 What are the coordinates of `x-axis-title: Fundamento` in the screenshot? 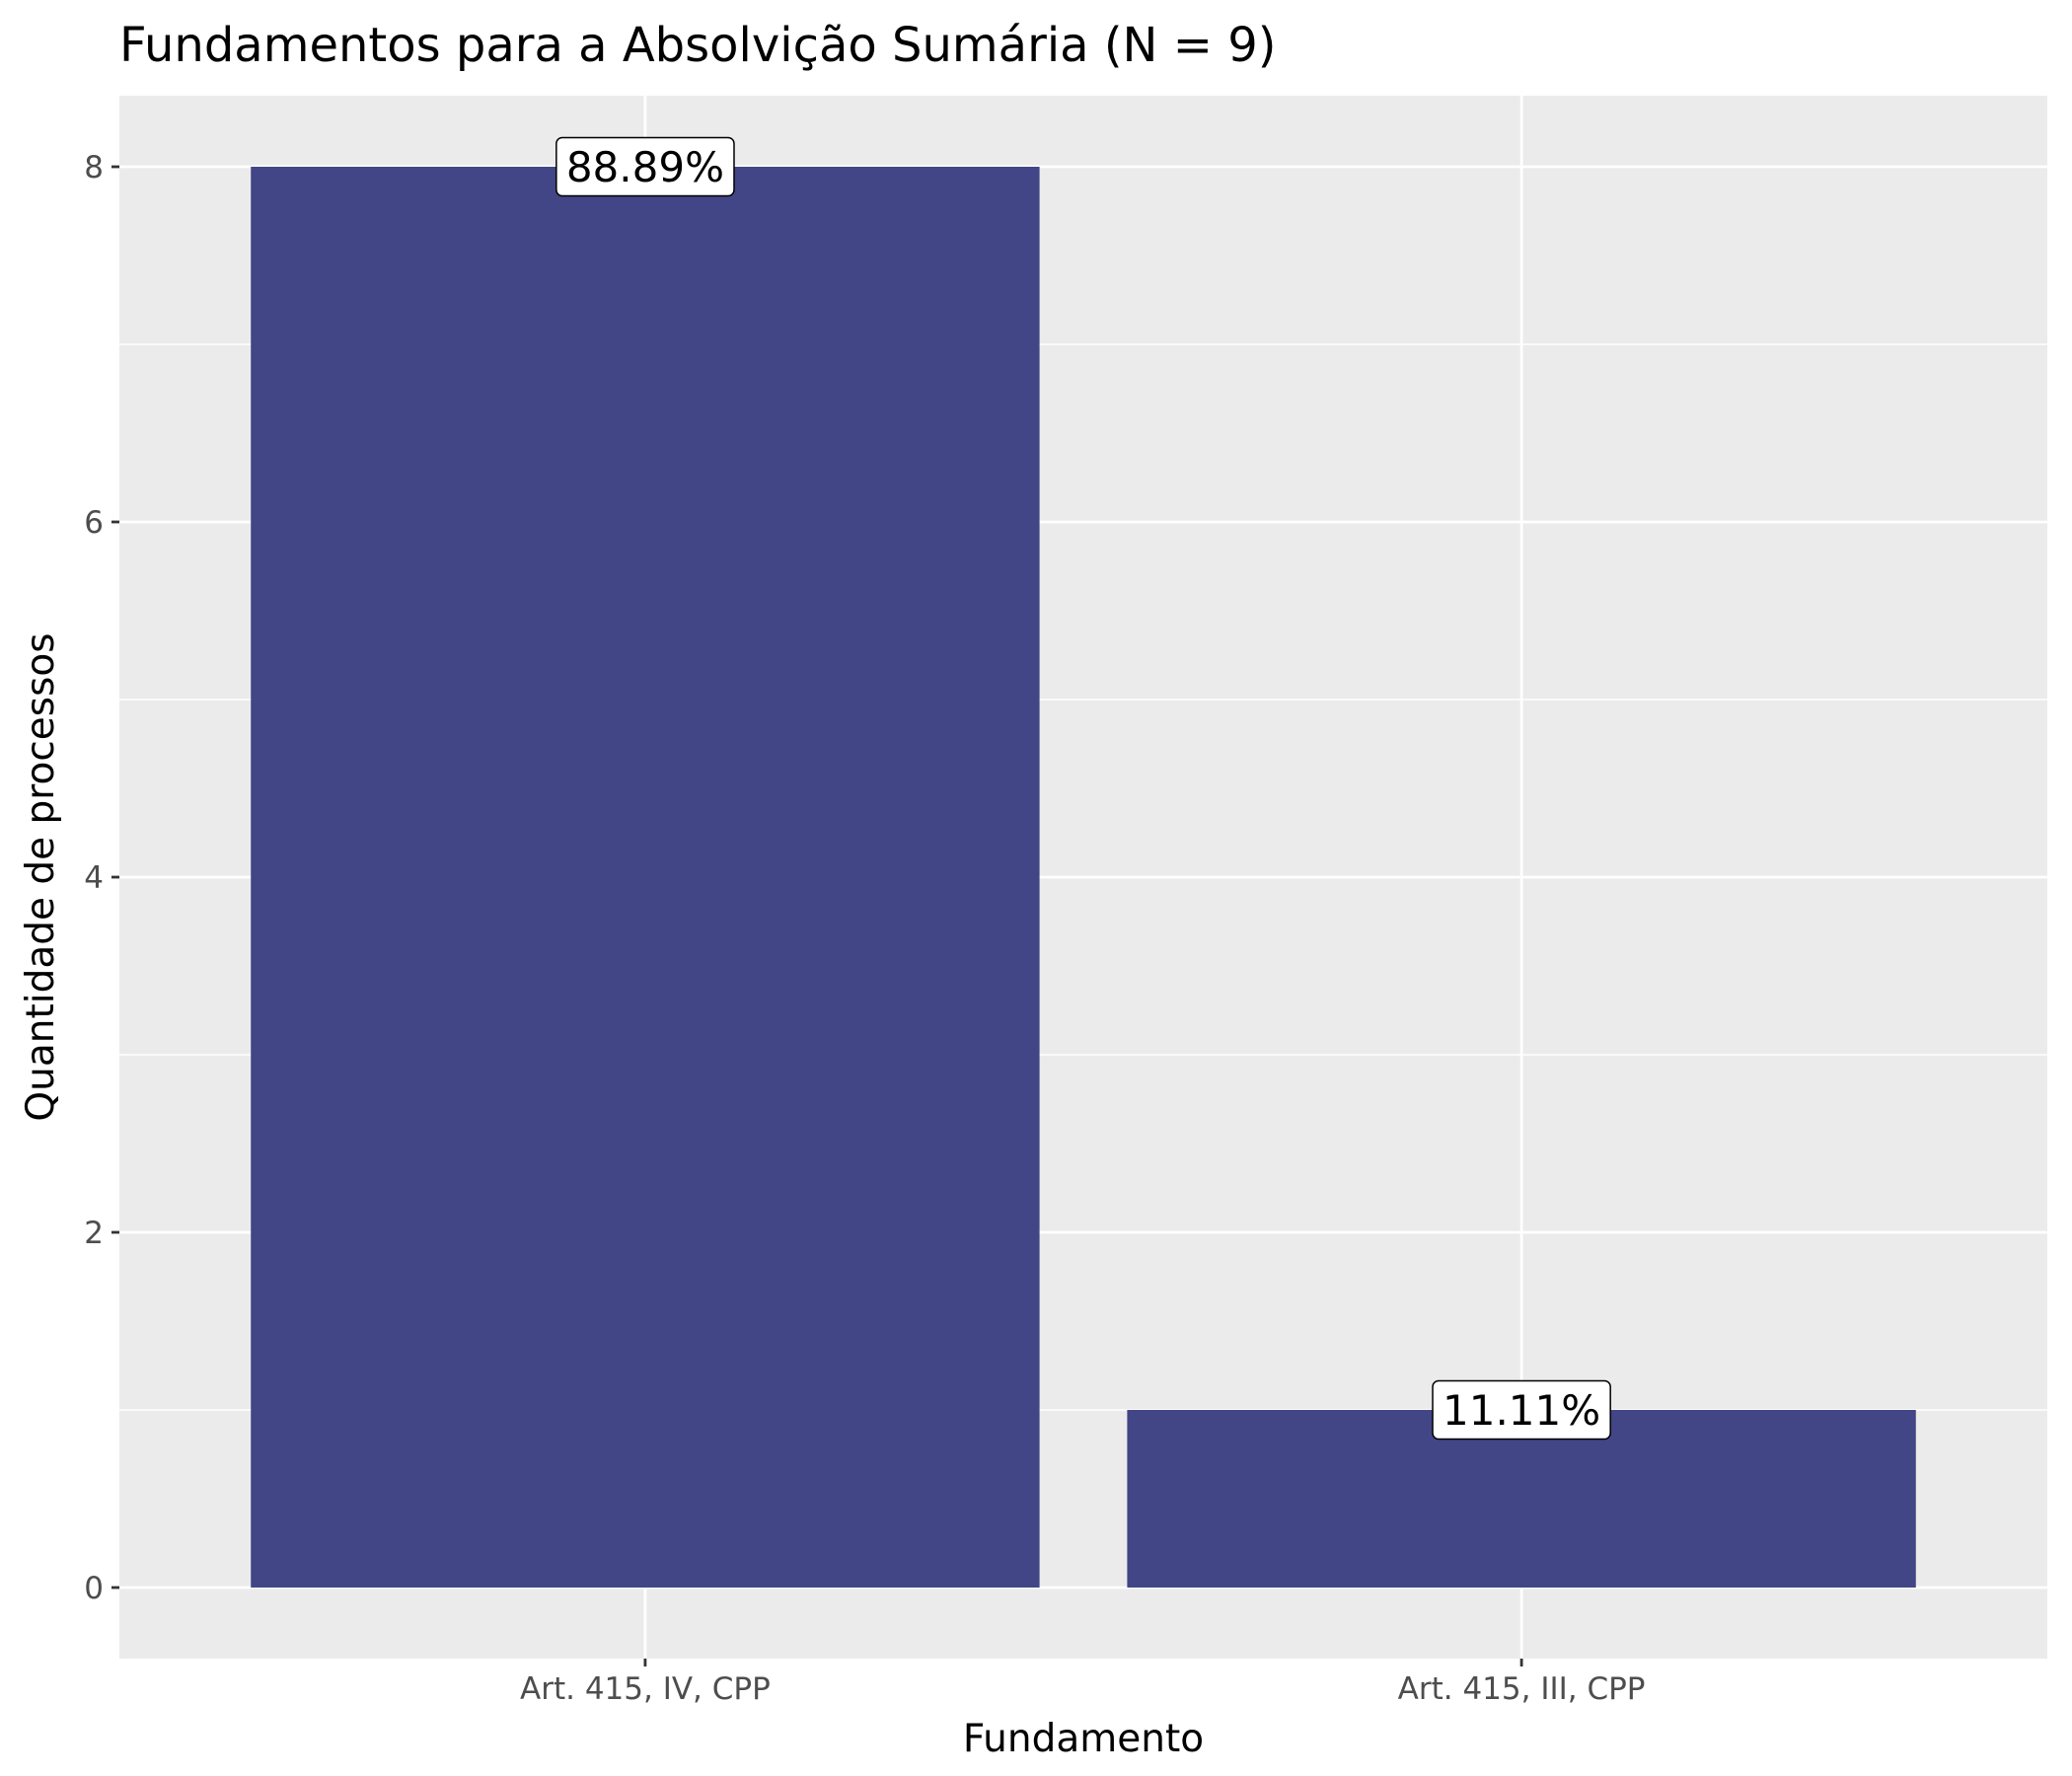 It's located at (1083, 1739).